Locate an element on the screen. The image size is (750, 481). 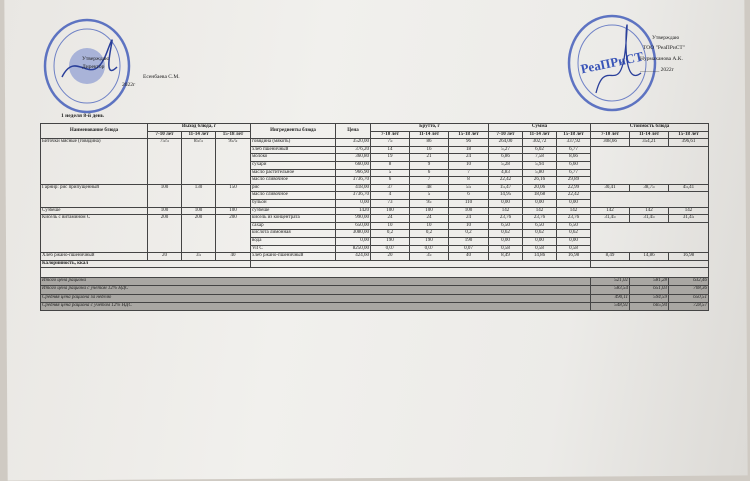
ingredient-price: 418,00 is located at coordinates (353, 188).